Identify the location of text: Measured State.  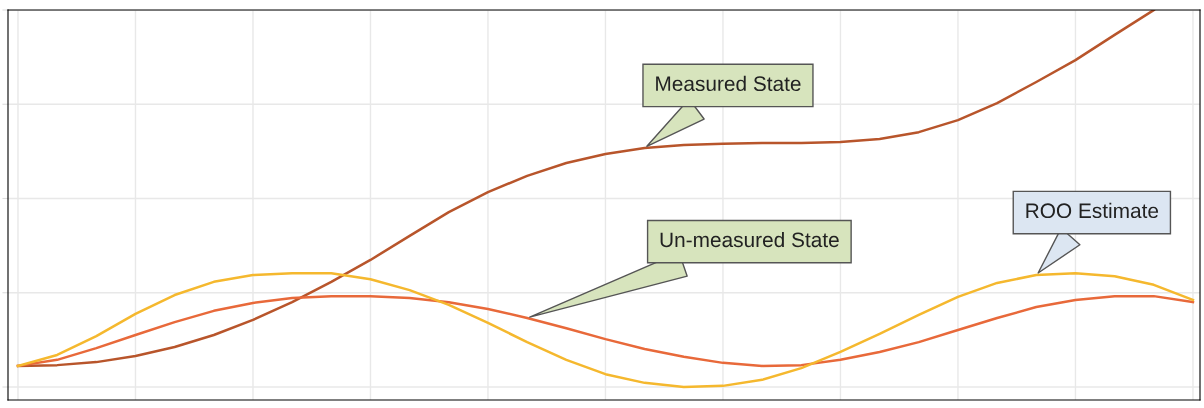
(728, 83).